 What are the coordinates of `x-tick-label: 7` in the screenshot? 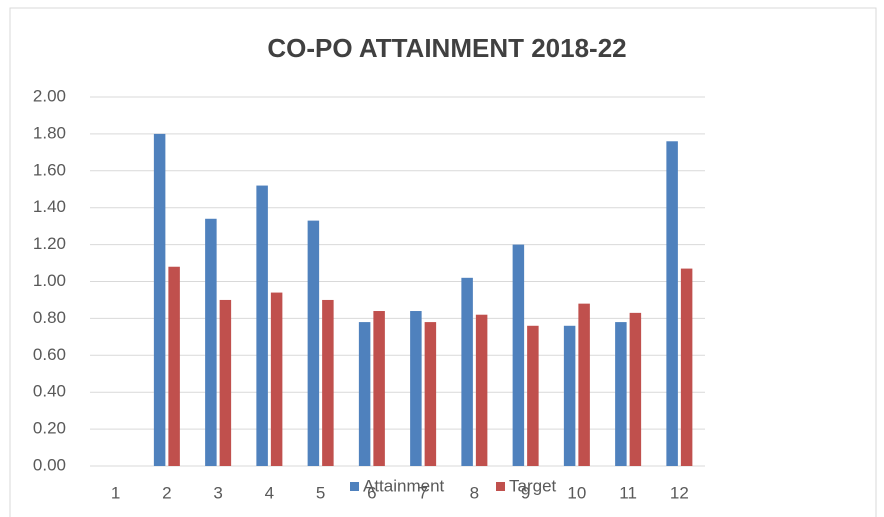 It's located at (422, 492).